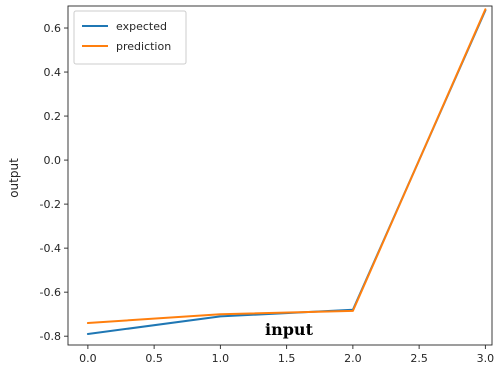  I want to click on legend-box, so click(130, 37).